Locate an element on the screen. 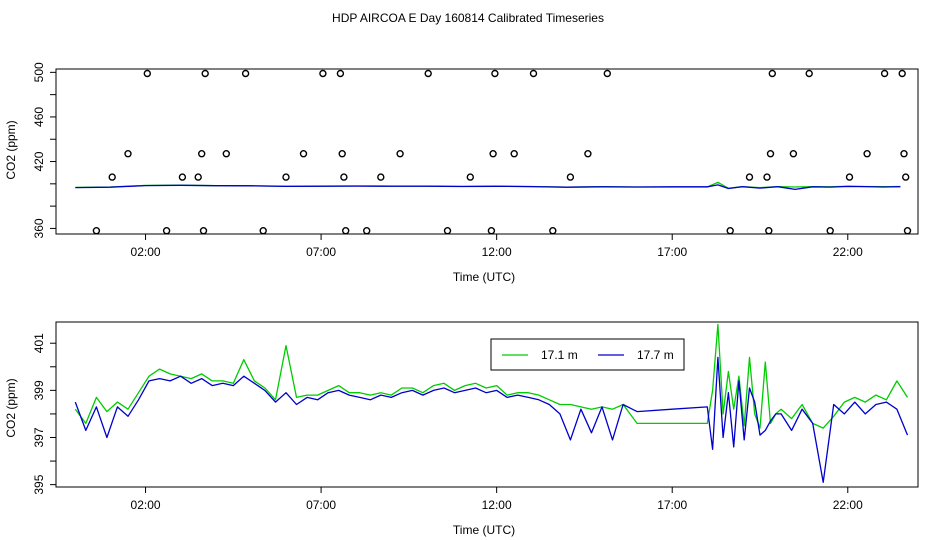  bottom-y-tick-label: 395 is located at coordinates (39, 484).